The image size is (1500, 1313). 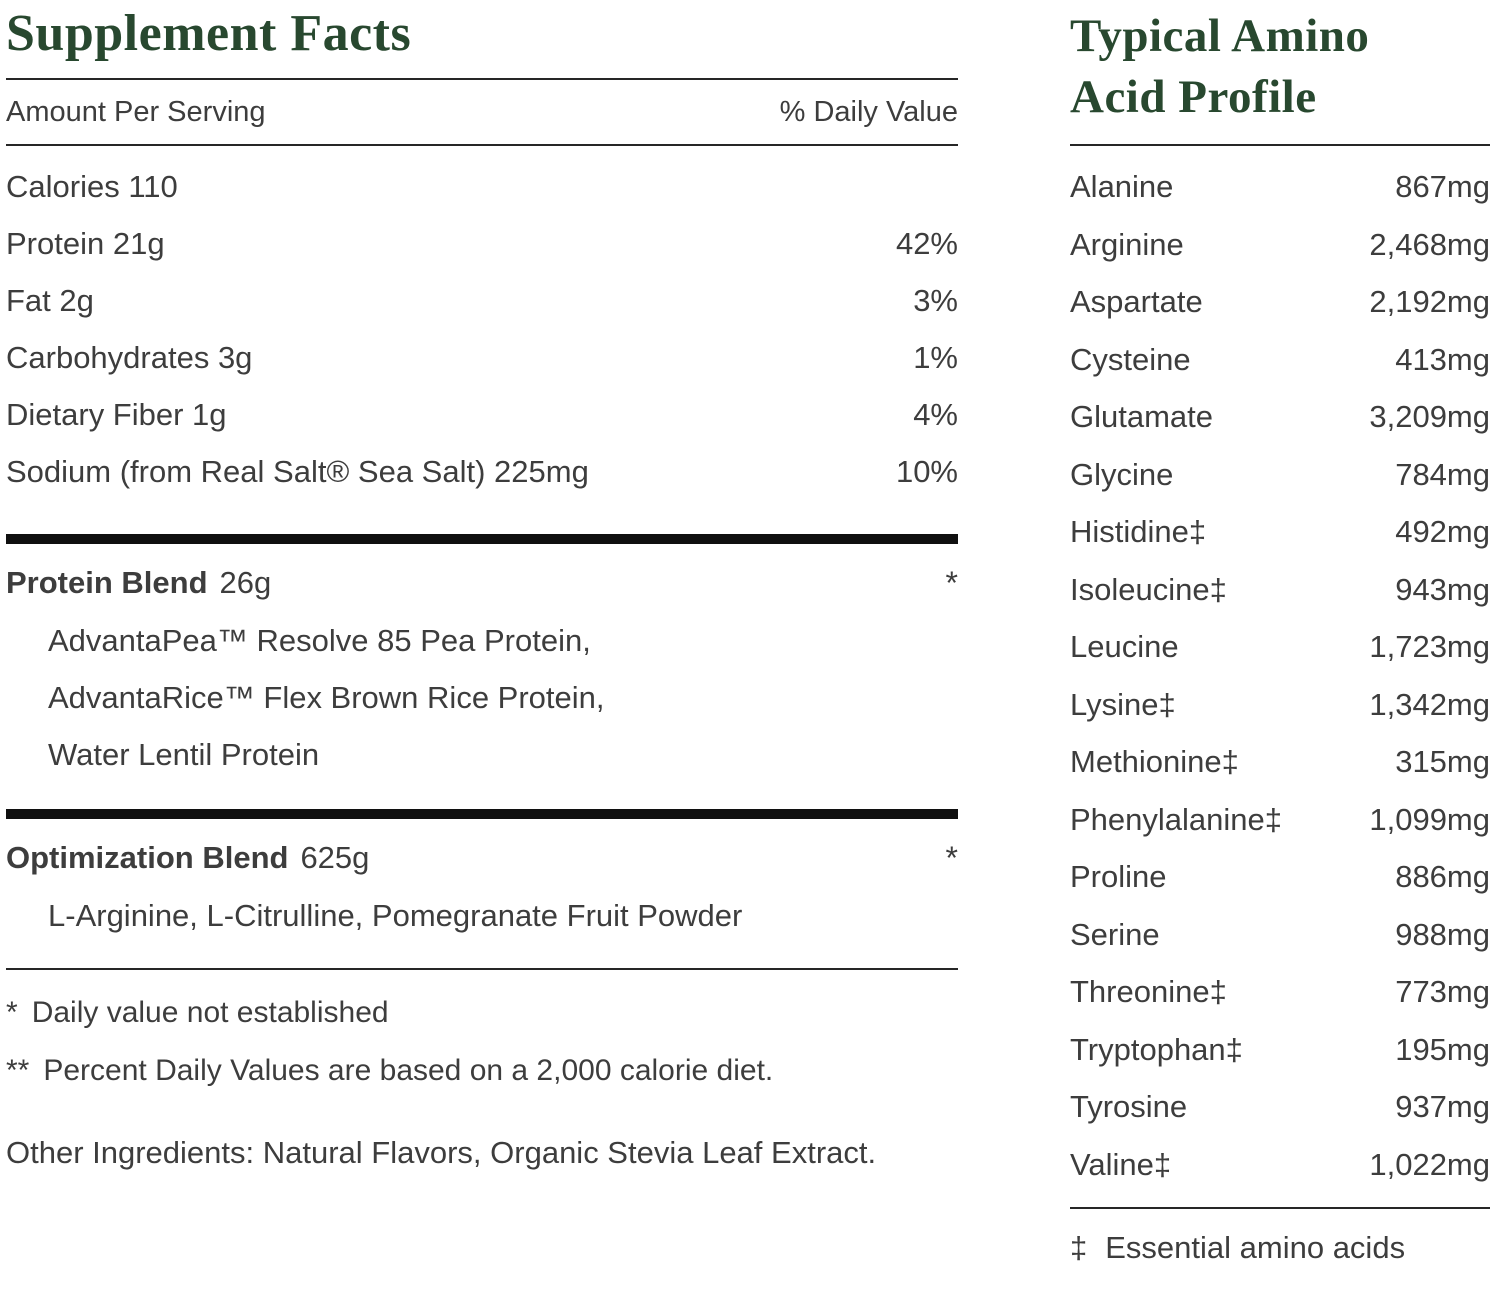 What do you see at coordinates (868, 112) in the screenshot?
I see `daily-value-header: % Daily Value` at bounding box center [868, 112].